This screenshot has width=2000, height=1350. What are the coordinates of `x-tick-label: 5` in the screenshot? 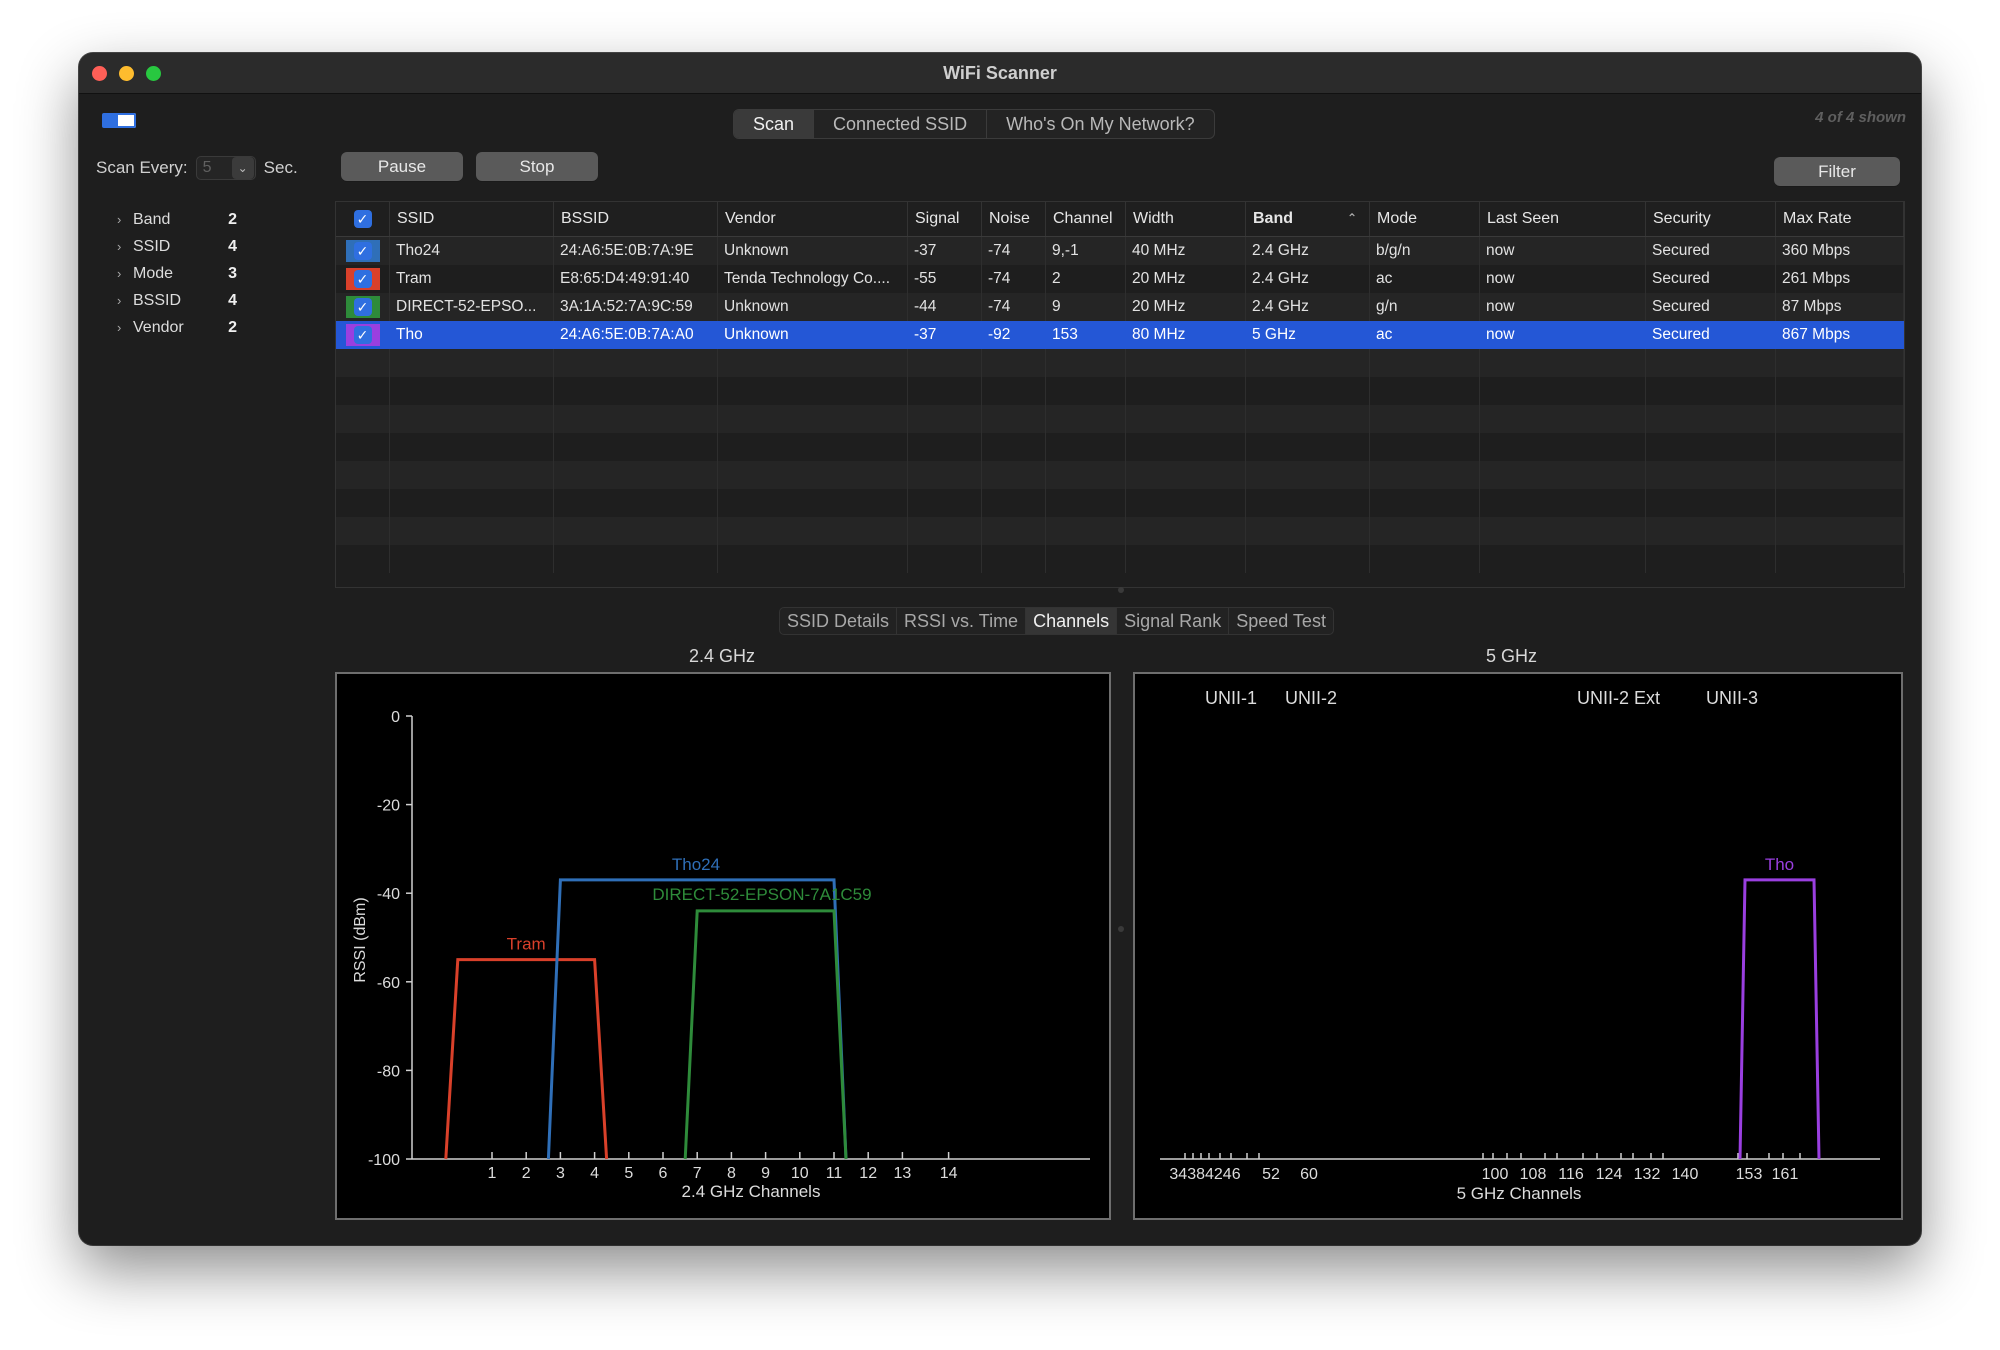 It's located at (628, 1173).